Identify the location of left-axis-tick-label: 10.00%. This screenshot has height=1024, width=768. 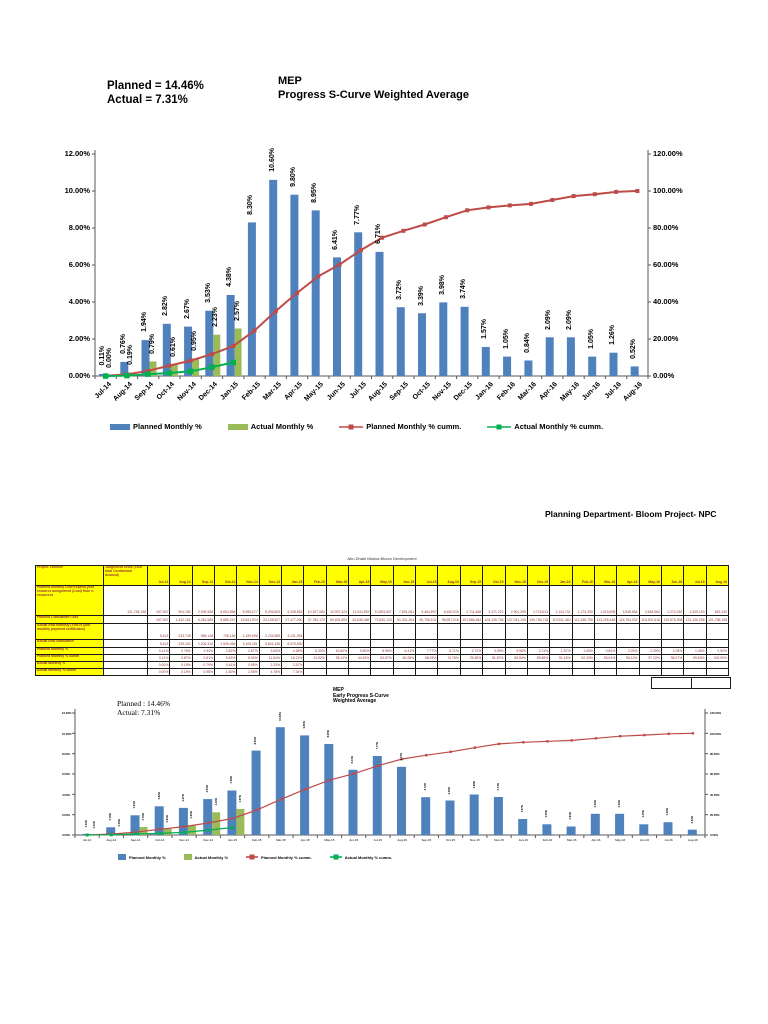
(77, 191).